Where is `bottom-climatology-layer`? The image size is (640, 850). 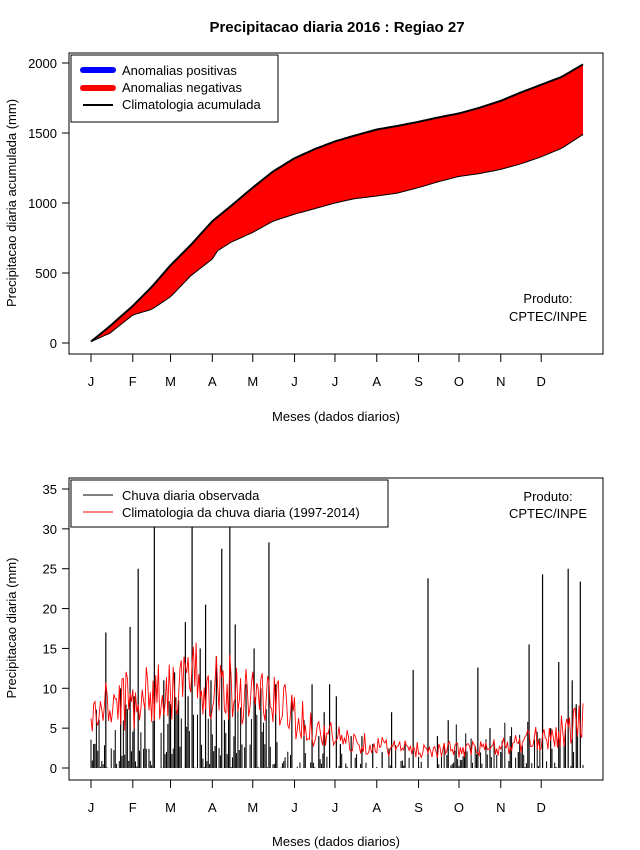
bottom-climatology-layer is located at coordinates (337, 701).